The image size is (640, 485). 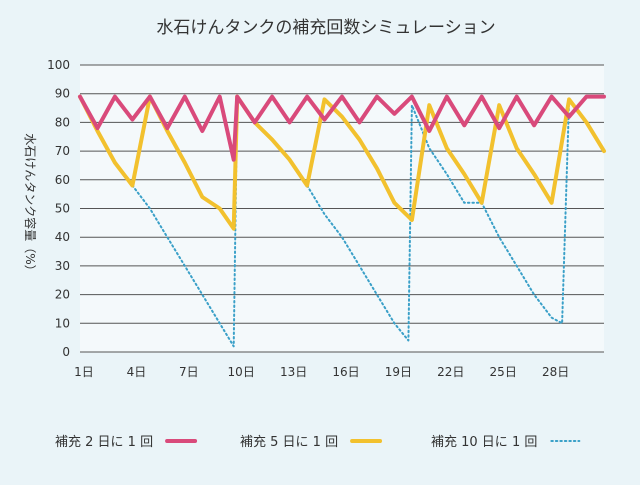 I want to click on y-ticks: 0 10 20 30 40 50 60 70 80 90 100, so click(x=58, y=208).